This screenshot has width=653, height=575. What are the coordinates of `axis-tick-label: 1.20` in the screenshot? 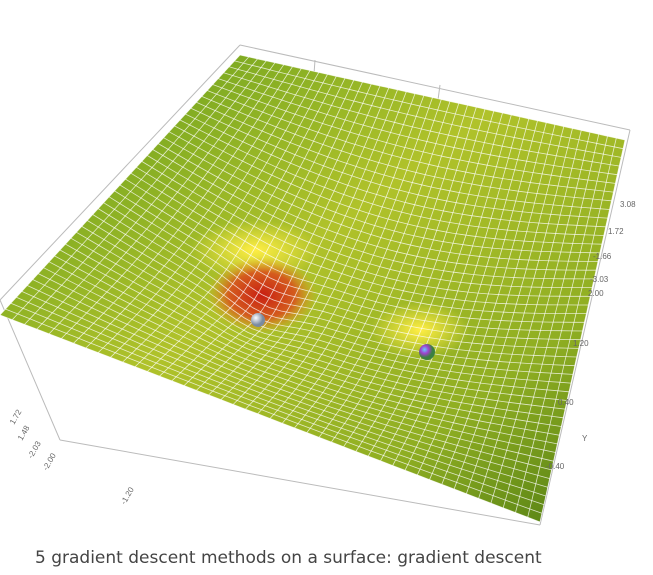 It's located at (581, 343).